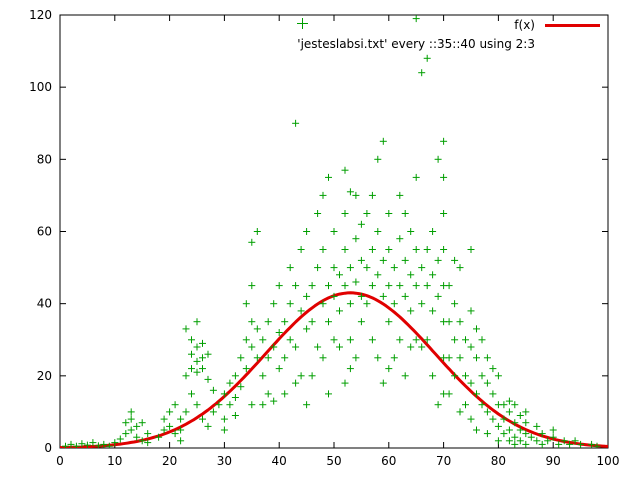 The height and width of the screenshot is (480, 640). I want to click on y-tick-label: 80, so click(44, 159).